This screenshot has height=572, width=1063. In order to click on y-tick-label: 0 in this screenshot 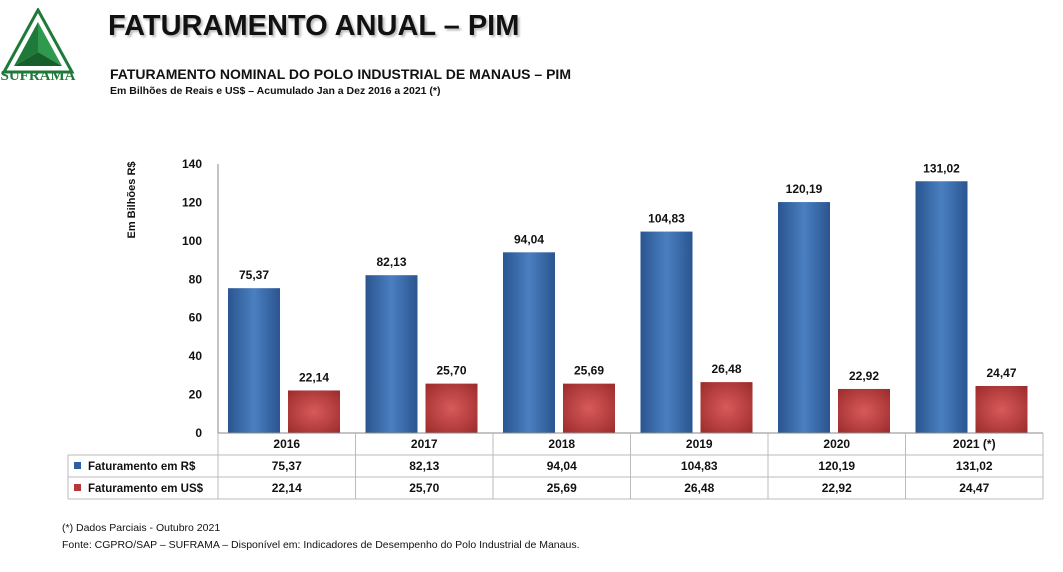, I will do `click(198, 433)`.